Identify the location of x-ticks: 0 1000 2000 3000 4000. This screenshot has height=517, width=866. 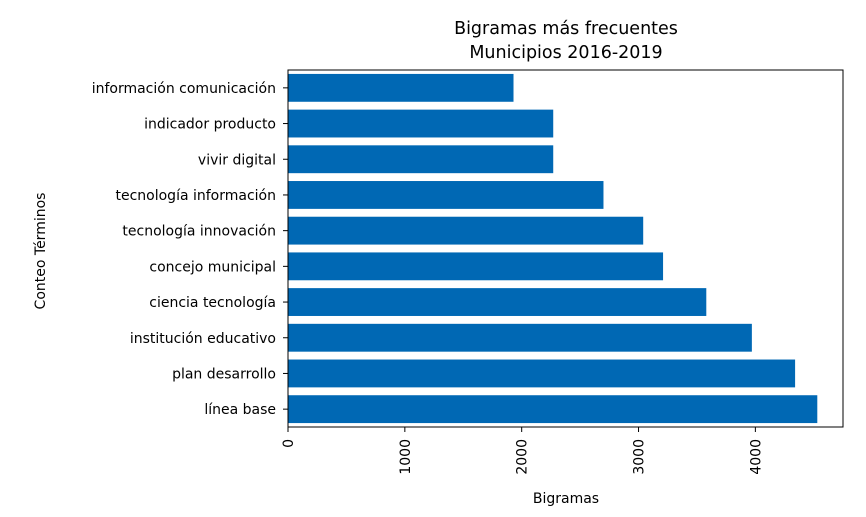
(522, 451).